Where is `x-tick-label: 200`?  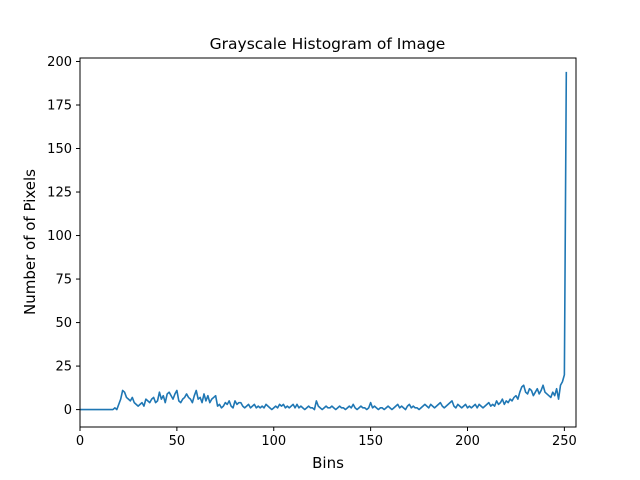
x-tick-label: 200 is located at coordinates (467, 441).